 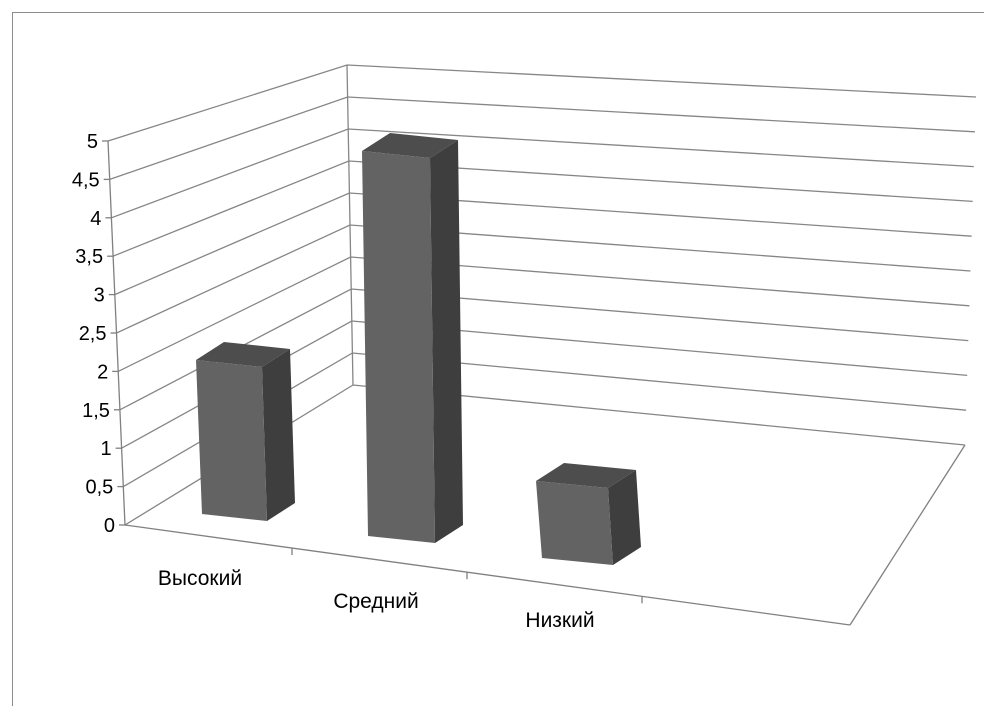 I want to click on y-tick-label: 4, so click(x=95, y=219).